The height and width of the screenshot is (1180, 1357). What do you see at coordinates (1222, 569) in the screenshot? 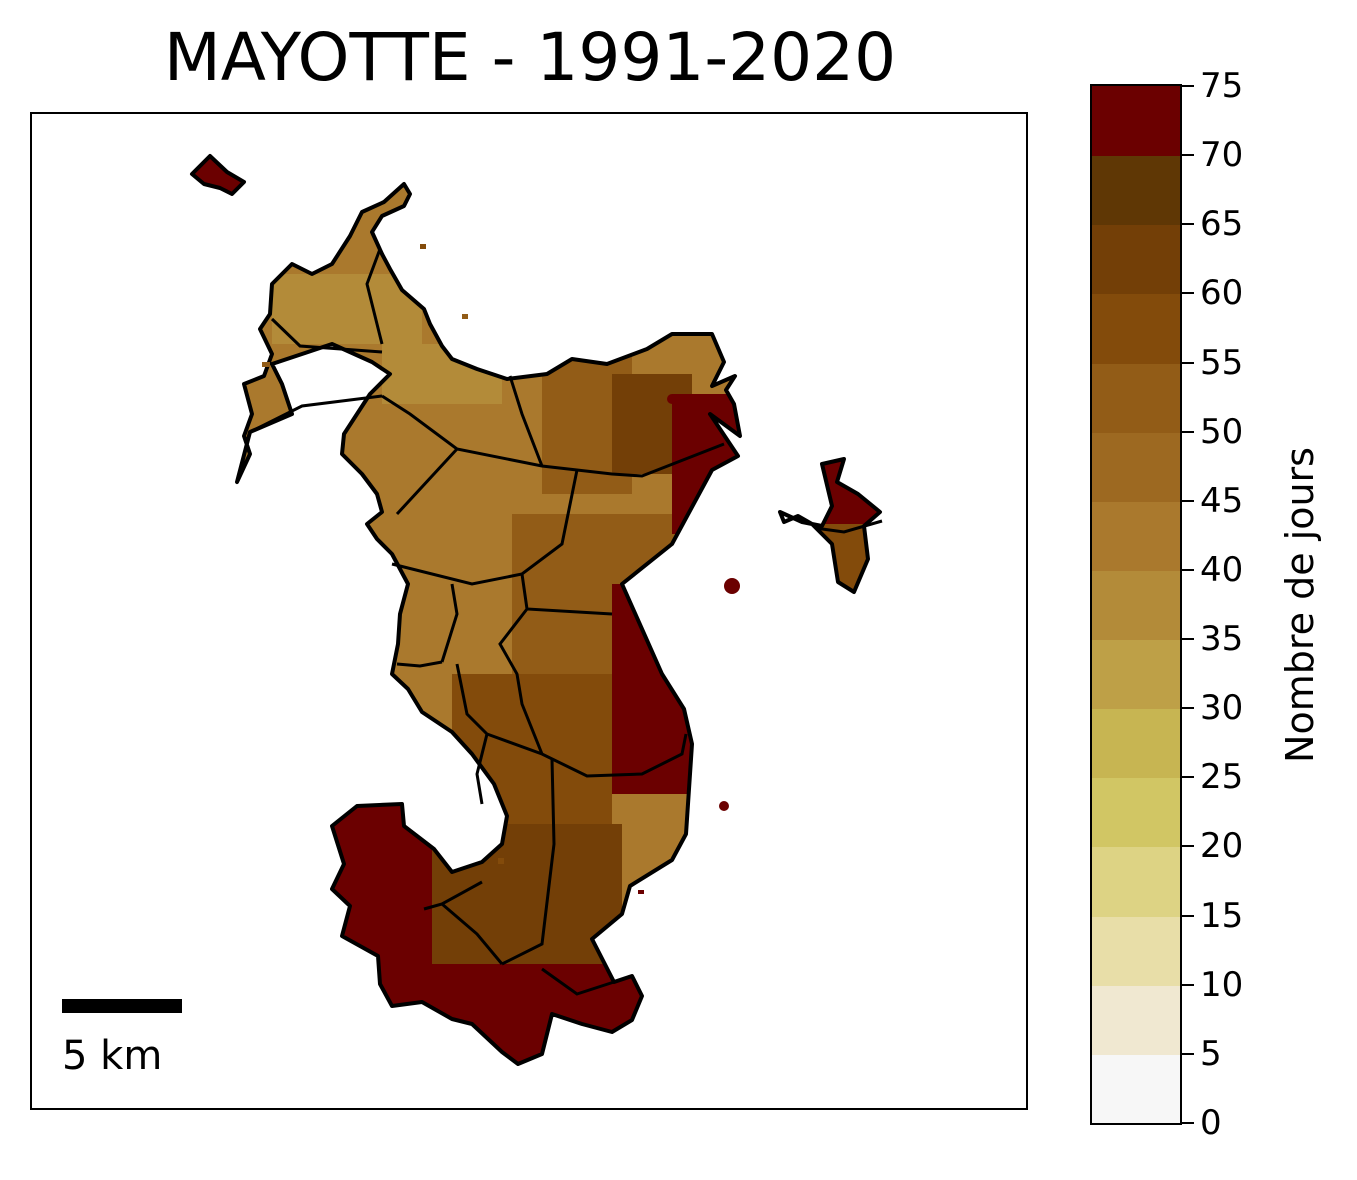
I see `colorbar-tick-label: 40` at bounding box center [1222, 569].